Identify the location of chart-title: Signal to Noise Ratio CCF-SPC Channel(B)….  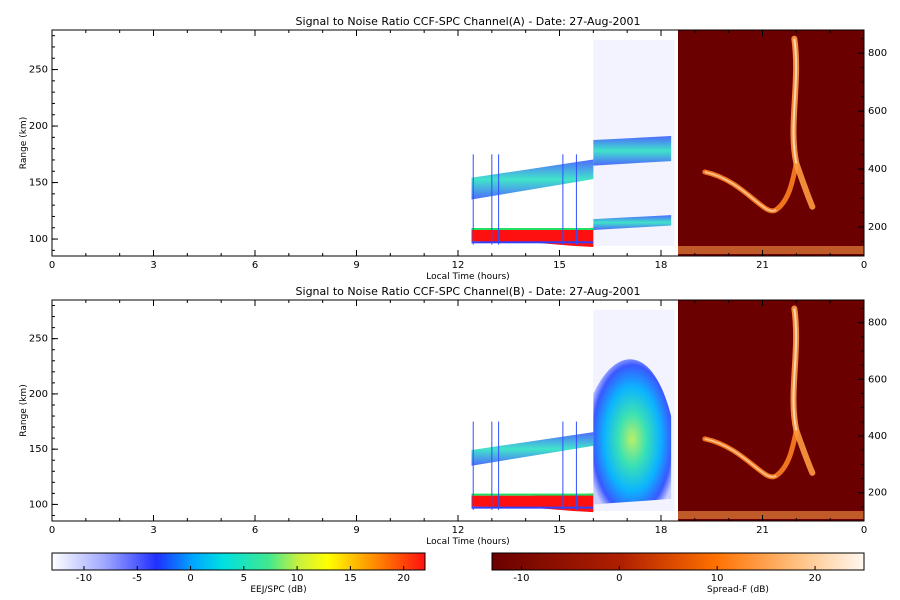
(468, 291).